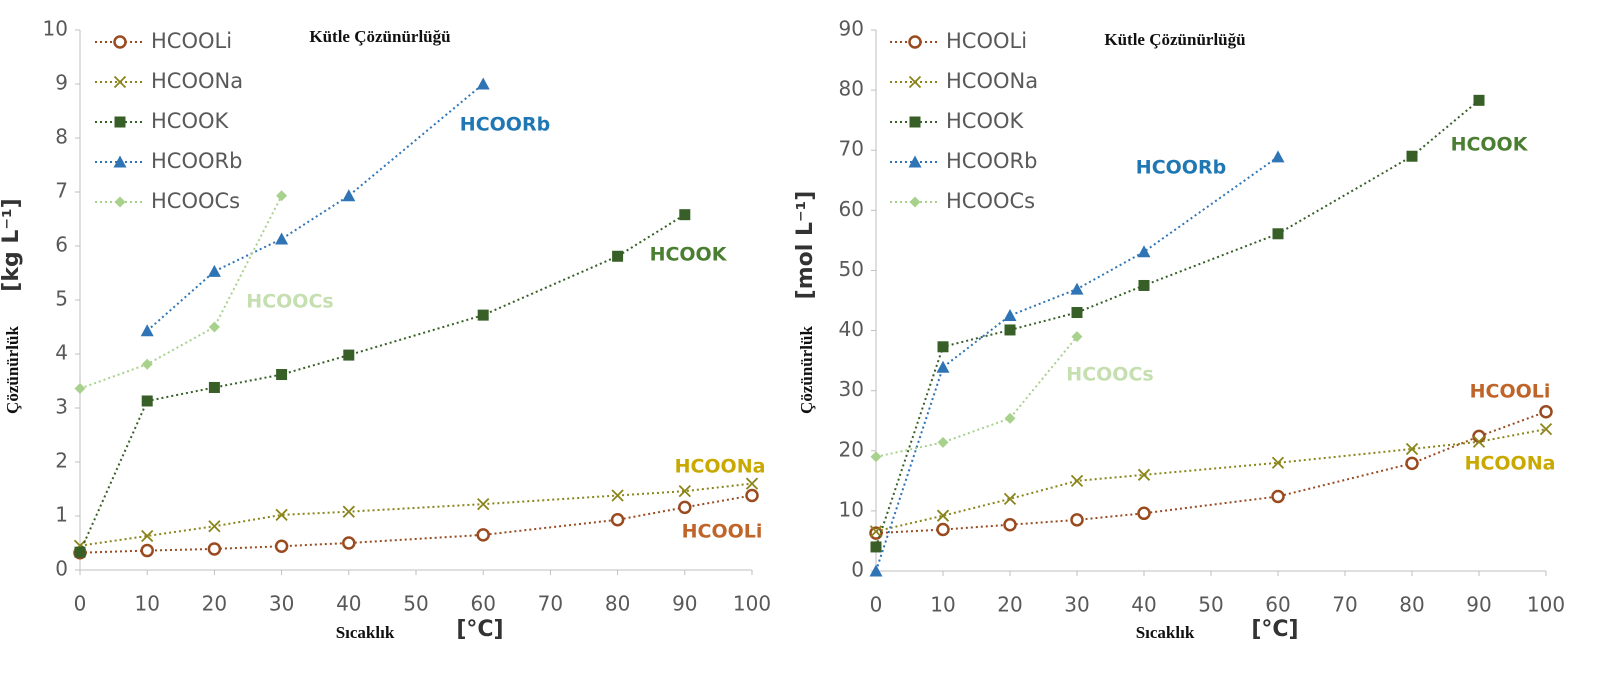  I want to click on y-tick-label: 5, so click(61, 299).